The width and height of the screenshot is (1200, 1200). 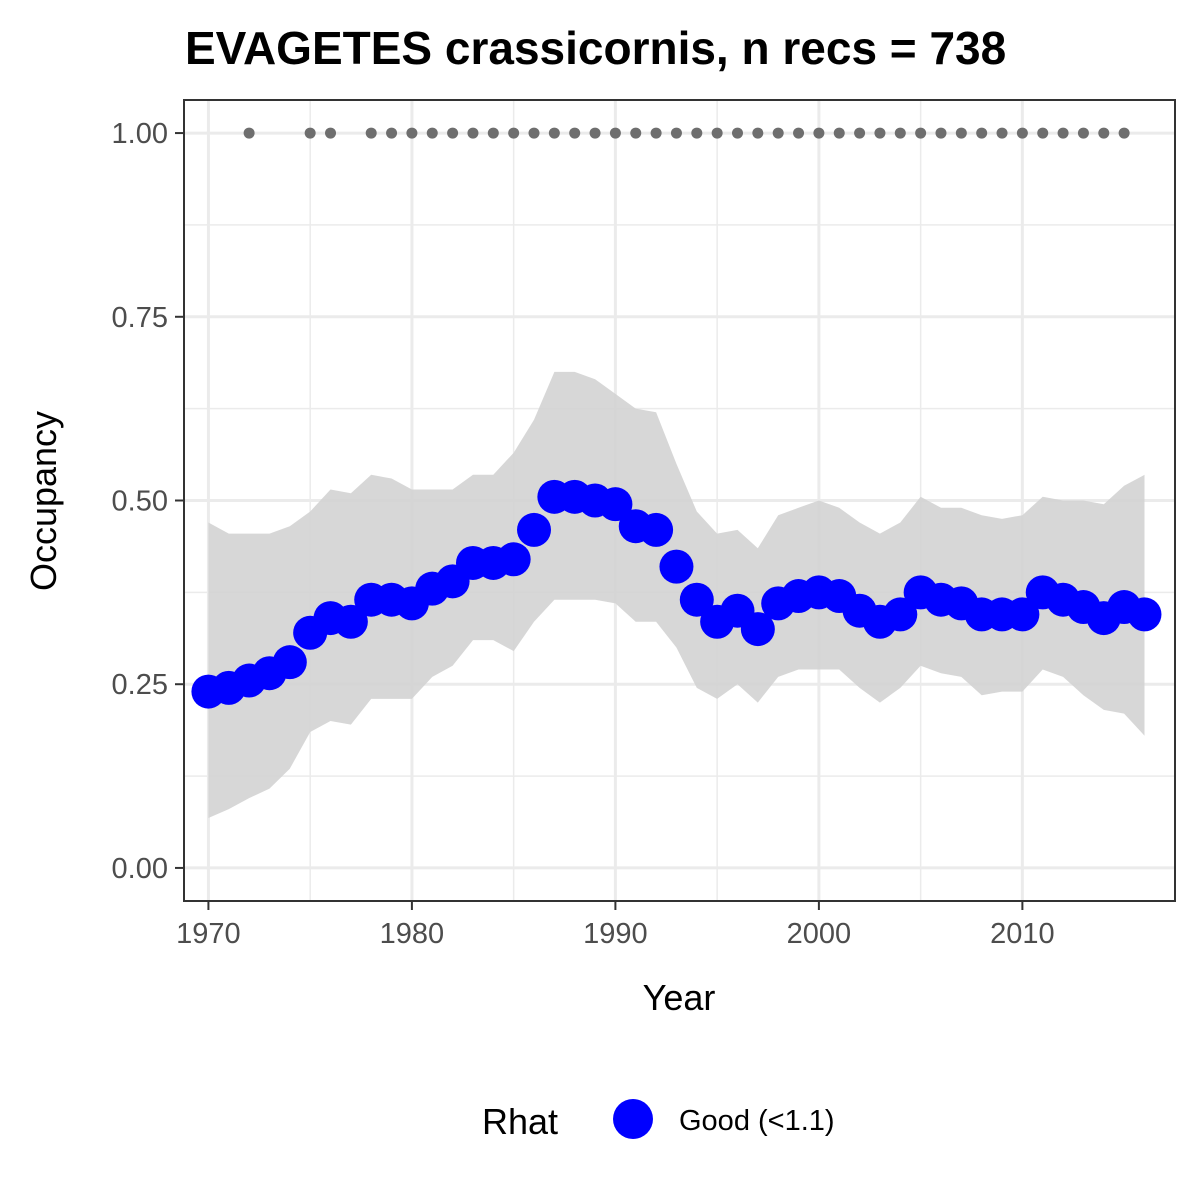 What do you see at coordinates (43, 501) in the screenshot?
I see `y-axis-title: Occupancy` at bounding box center [43, 501].